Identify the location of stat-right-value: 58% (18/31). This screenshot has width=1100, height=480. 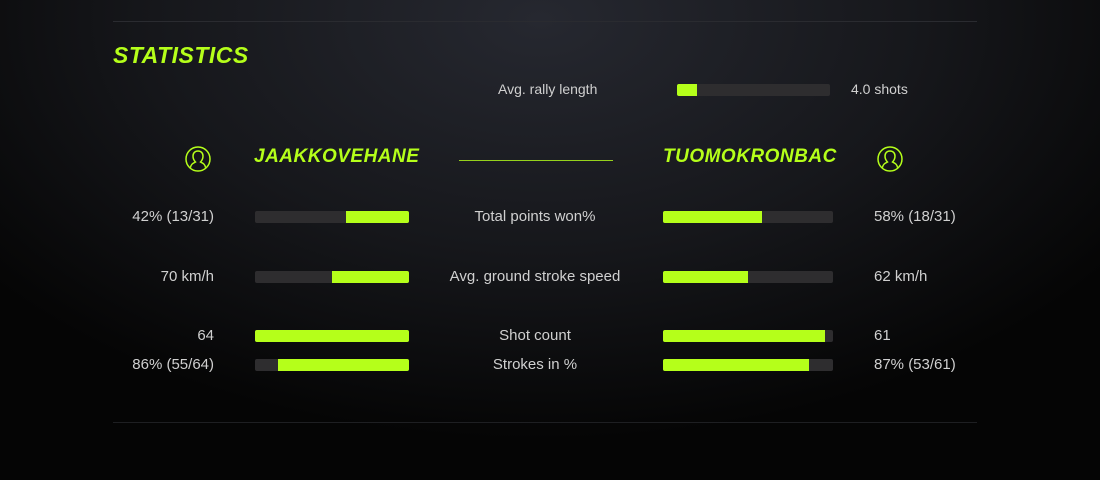
(915, 216).